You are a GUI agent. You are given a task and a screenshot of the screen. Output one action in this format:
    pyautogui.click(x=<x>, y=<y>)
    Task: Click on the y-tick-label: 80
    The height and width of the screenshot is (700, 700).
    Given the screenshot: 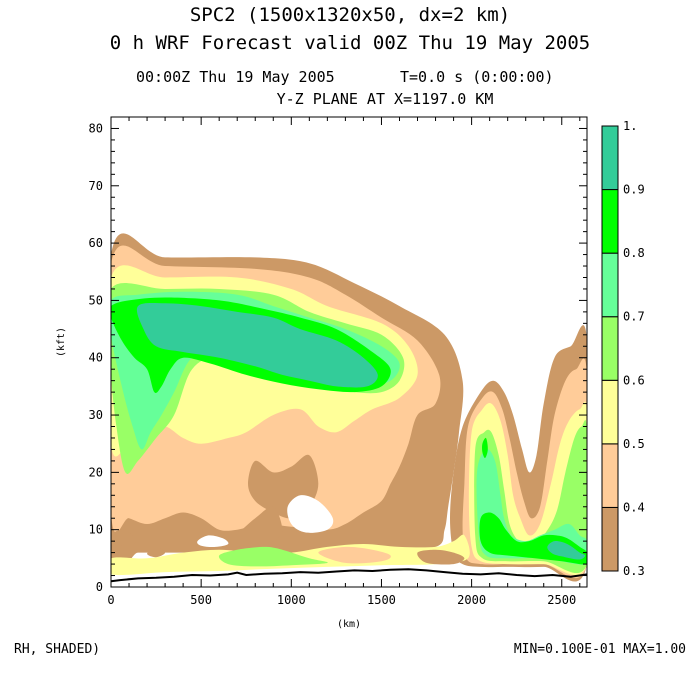 What is the action you would take?
    pyautogui.click(x=96, y=128)
    